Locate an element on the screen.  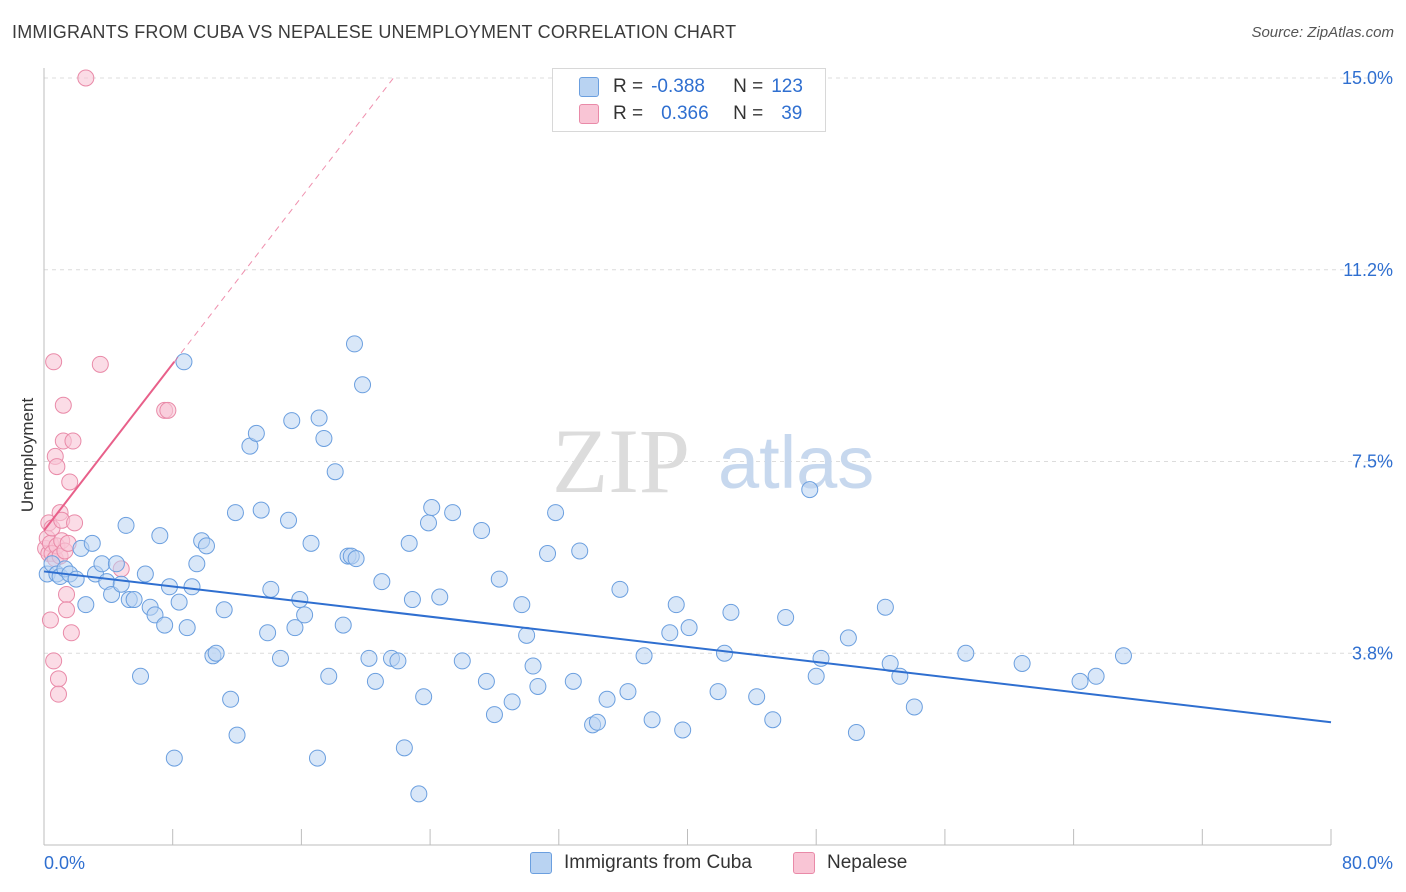
legend-swatch-cuba is located at coordinates (589, 87).